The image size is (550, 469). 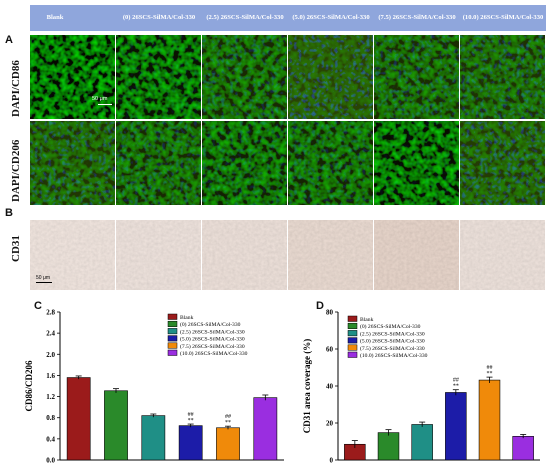 What do you see at coordinates (50, 376) in the screenshot?
I see `y-tick-label: 1.6` at bounding box center [50, 376].